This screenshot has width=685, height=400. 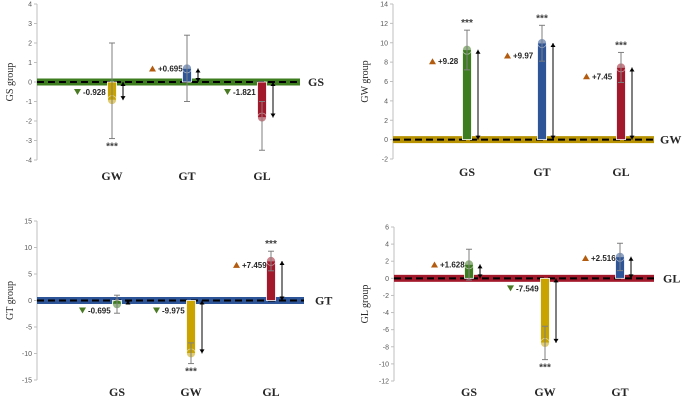 What do you see at coordinates (527, 288) in the screenshot?
I see `change-value-label: -7.549` at bounding box center [527, 288].